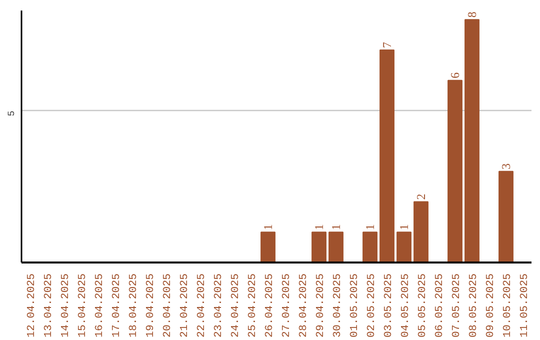 The image size is (540, 340). I want to click on x-tick-label: 21.04.2025, so click(185, 305).